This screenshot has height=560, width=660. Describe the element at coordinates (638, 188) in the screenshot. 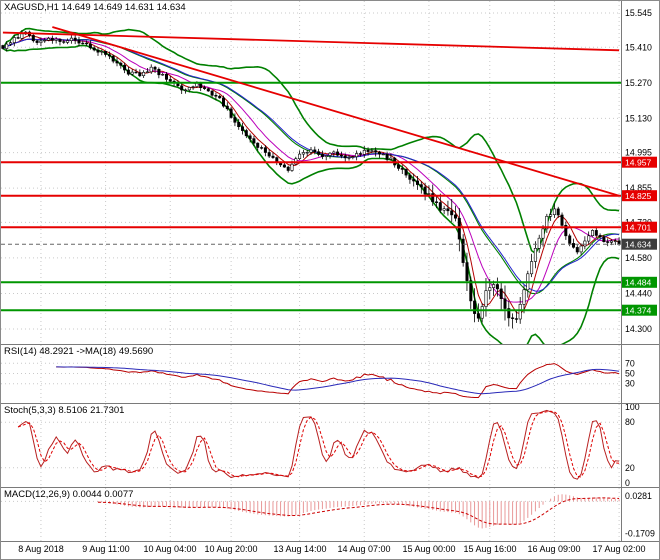

I see `price-axis-label: 14.855` at that location.